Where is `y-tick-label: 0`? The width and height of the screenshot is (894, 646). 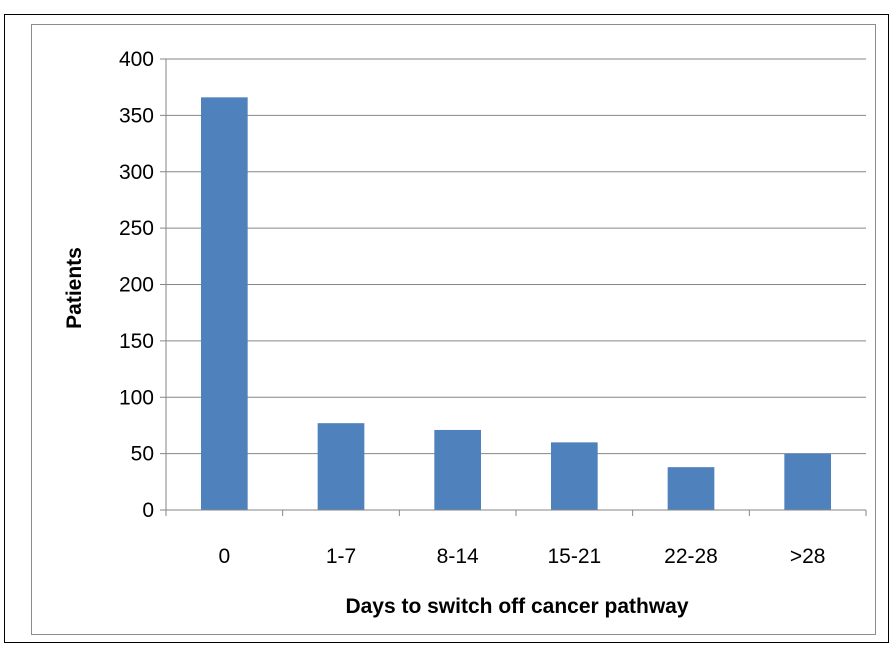
y-tick-label: 0 is located at coordinates (148, 510).